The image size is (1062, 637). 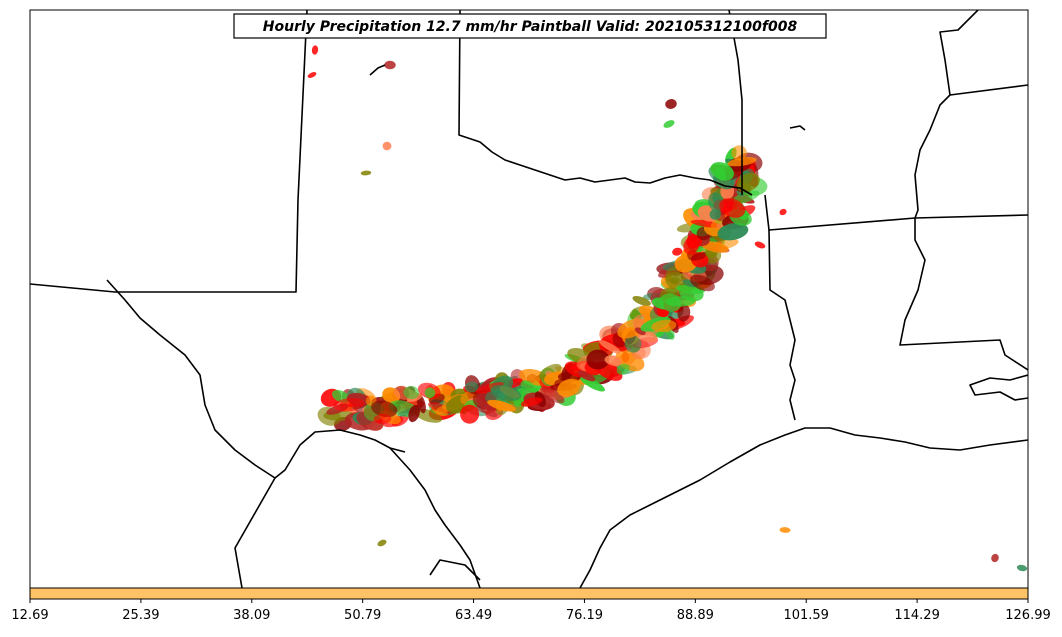 What do you see at coordinates (29, 615) in the screenshot?
I see `colorbar-tick-label: 12.69` at bounding box center [29, 615].